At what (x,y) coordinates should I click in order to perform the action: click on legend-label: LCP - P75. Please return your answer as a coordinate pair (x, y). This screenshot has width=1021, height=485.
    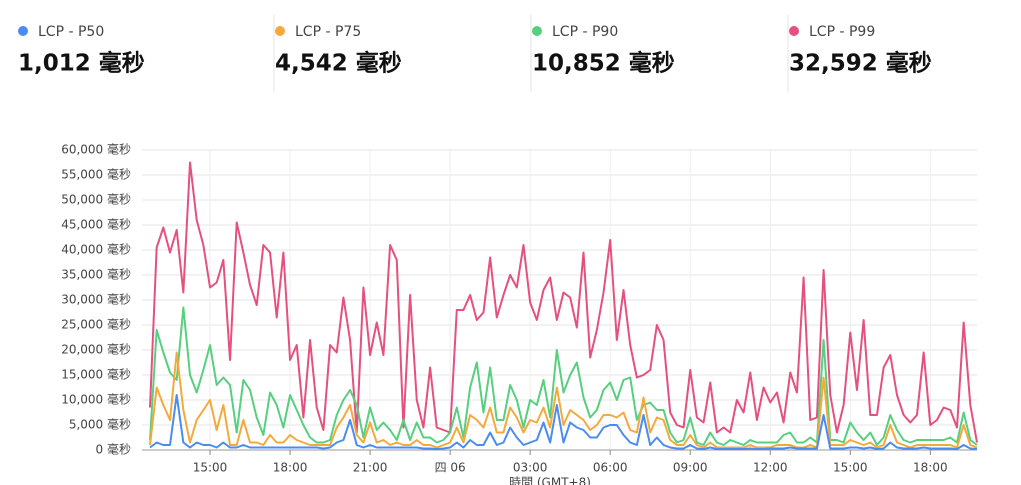
    Looking at the image, I should click on (328, 32).